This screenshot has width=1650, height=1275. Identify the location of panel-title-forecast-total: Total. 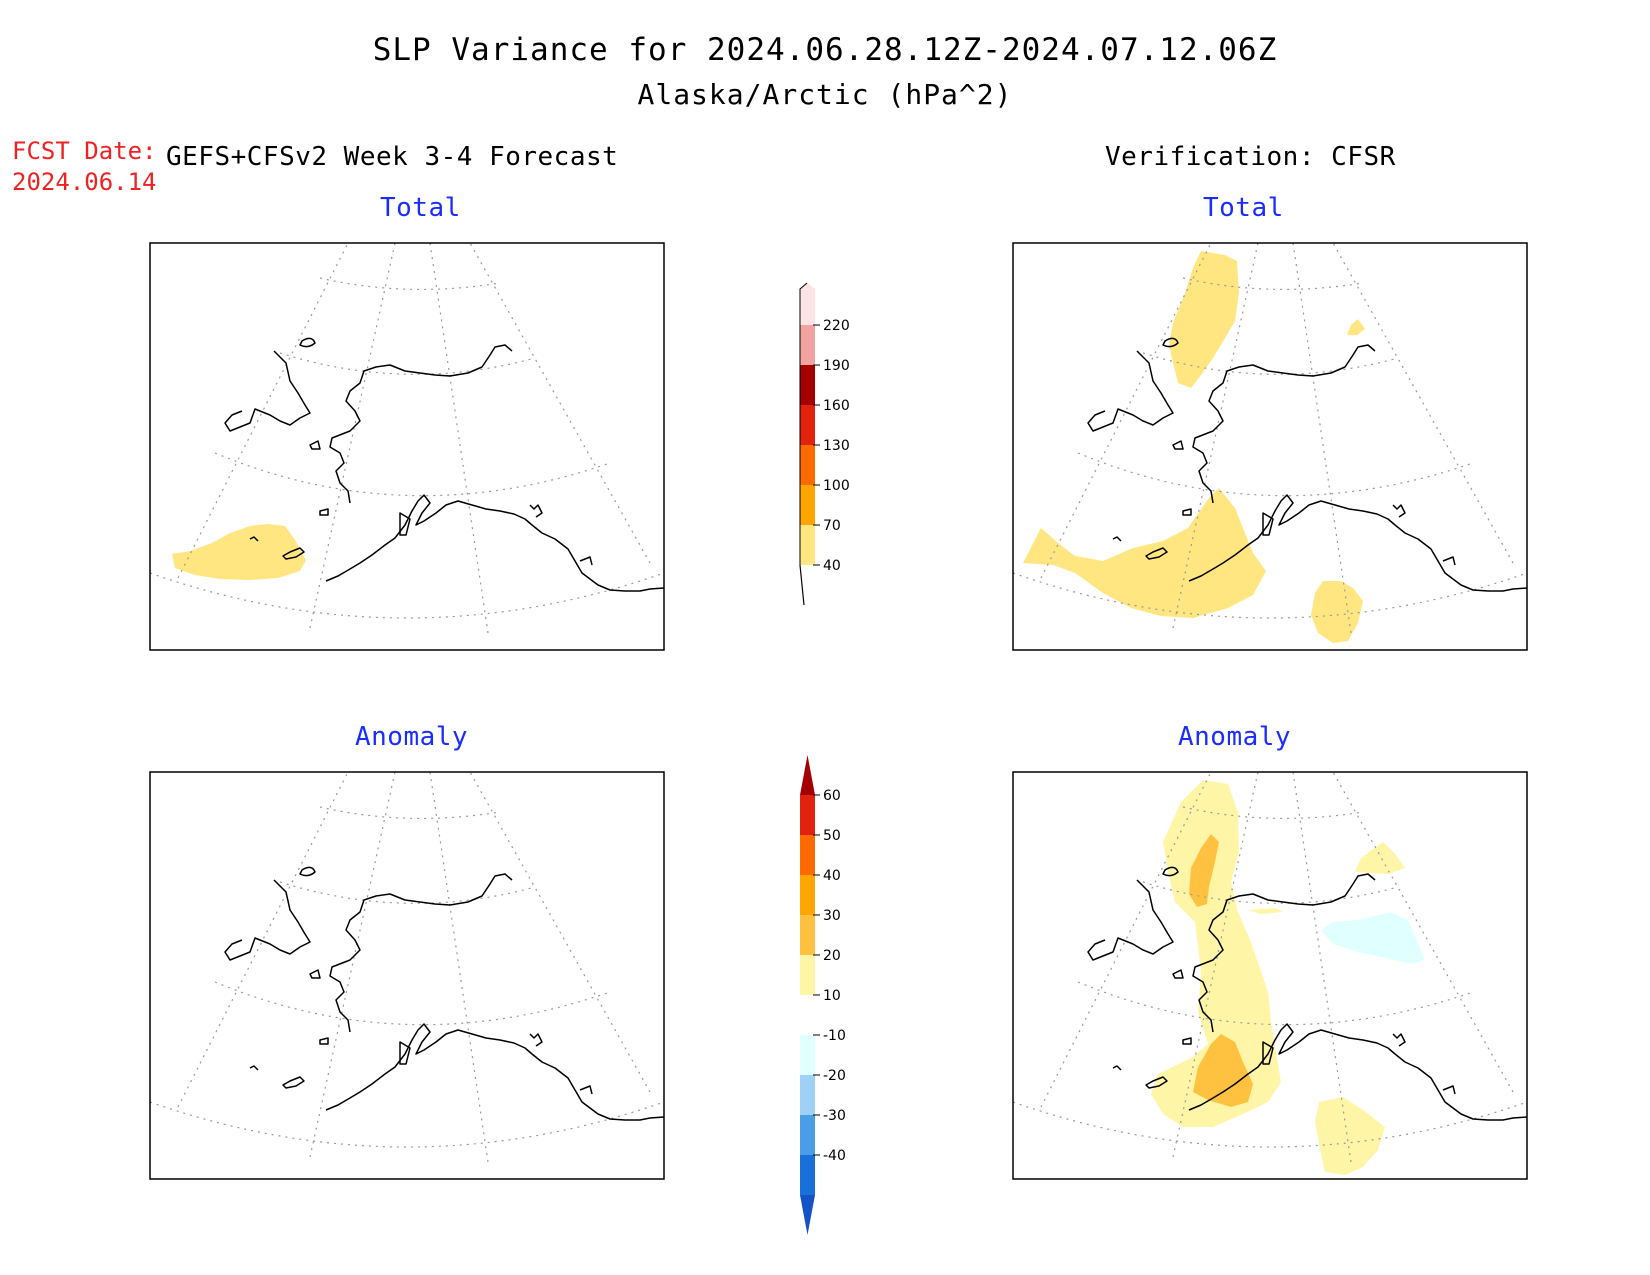
(420, 208).